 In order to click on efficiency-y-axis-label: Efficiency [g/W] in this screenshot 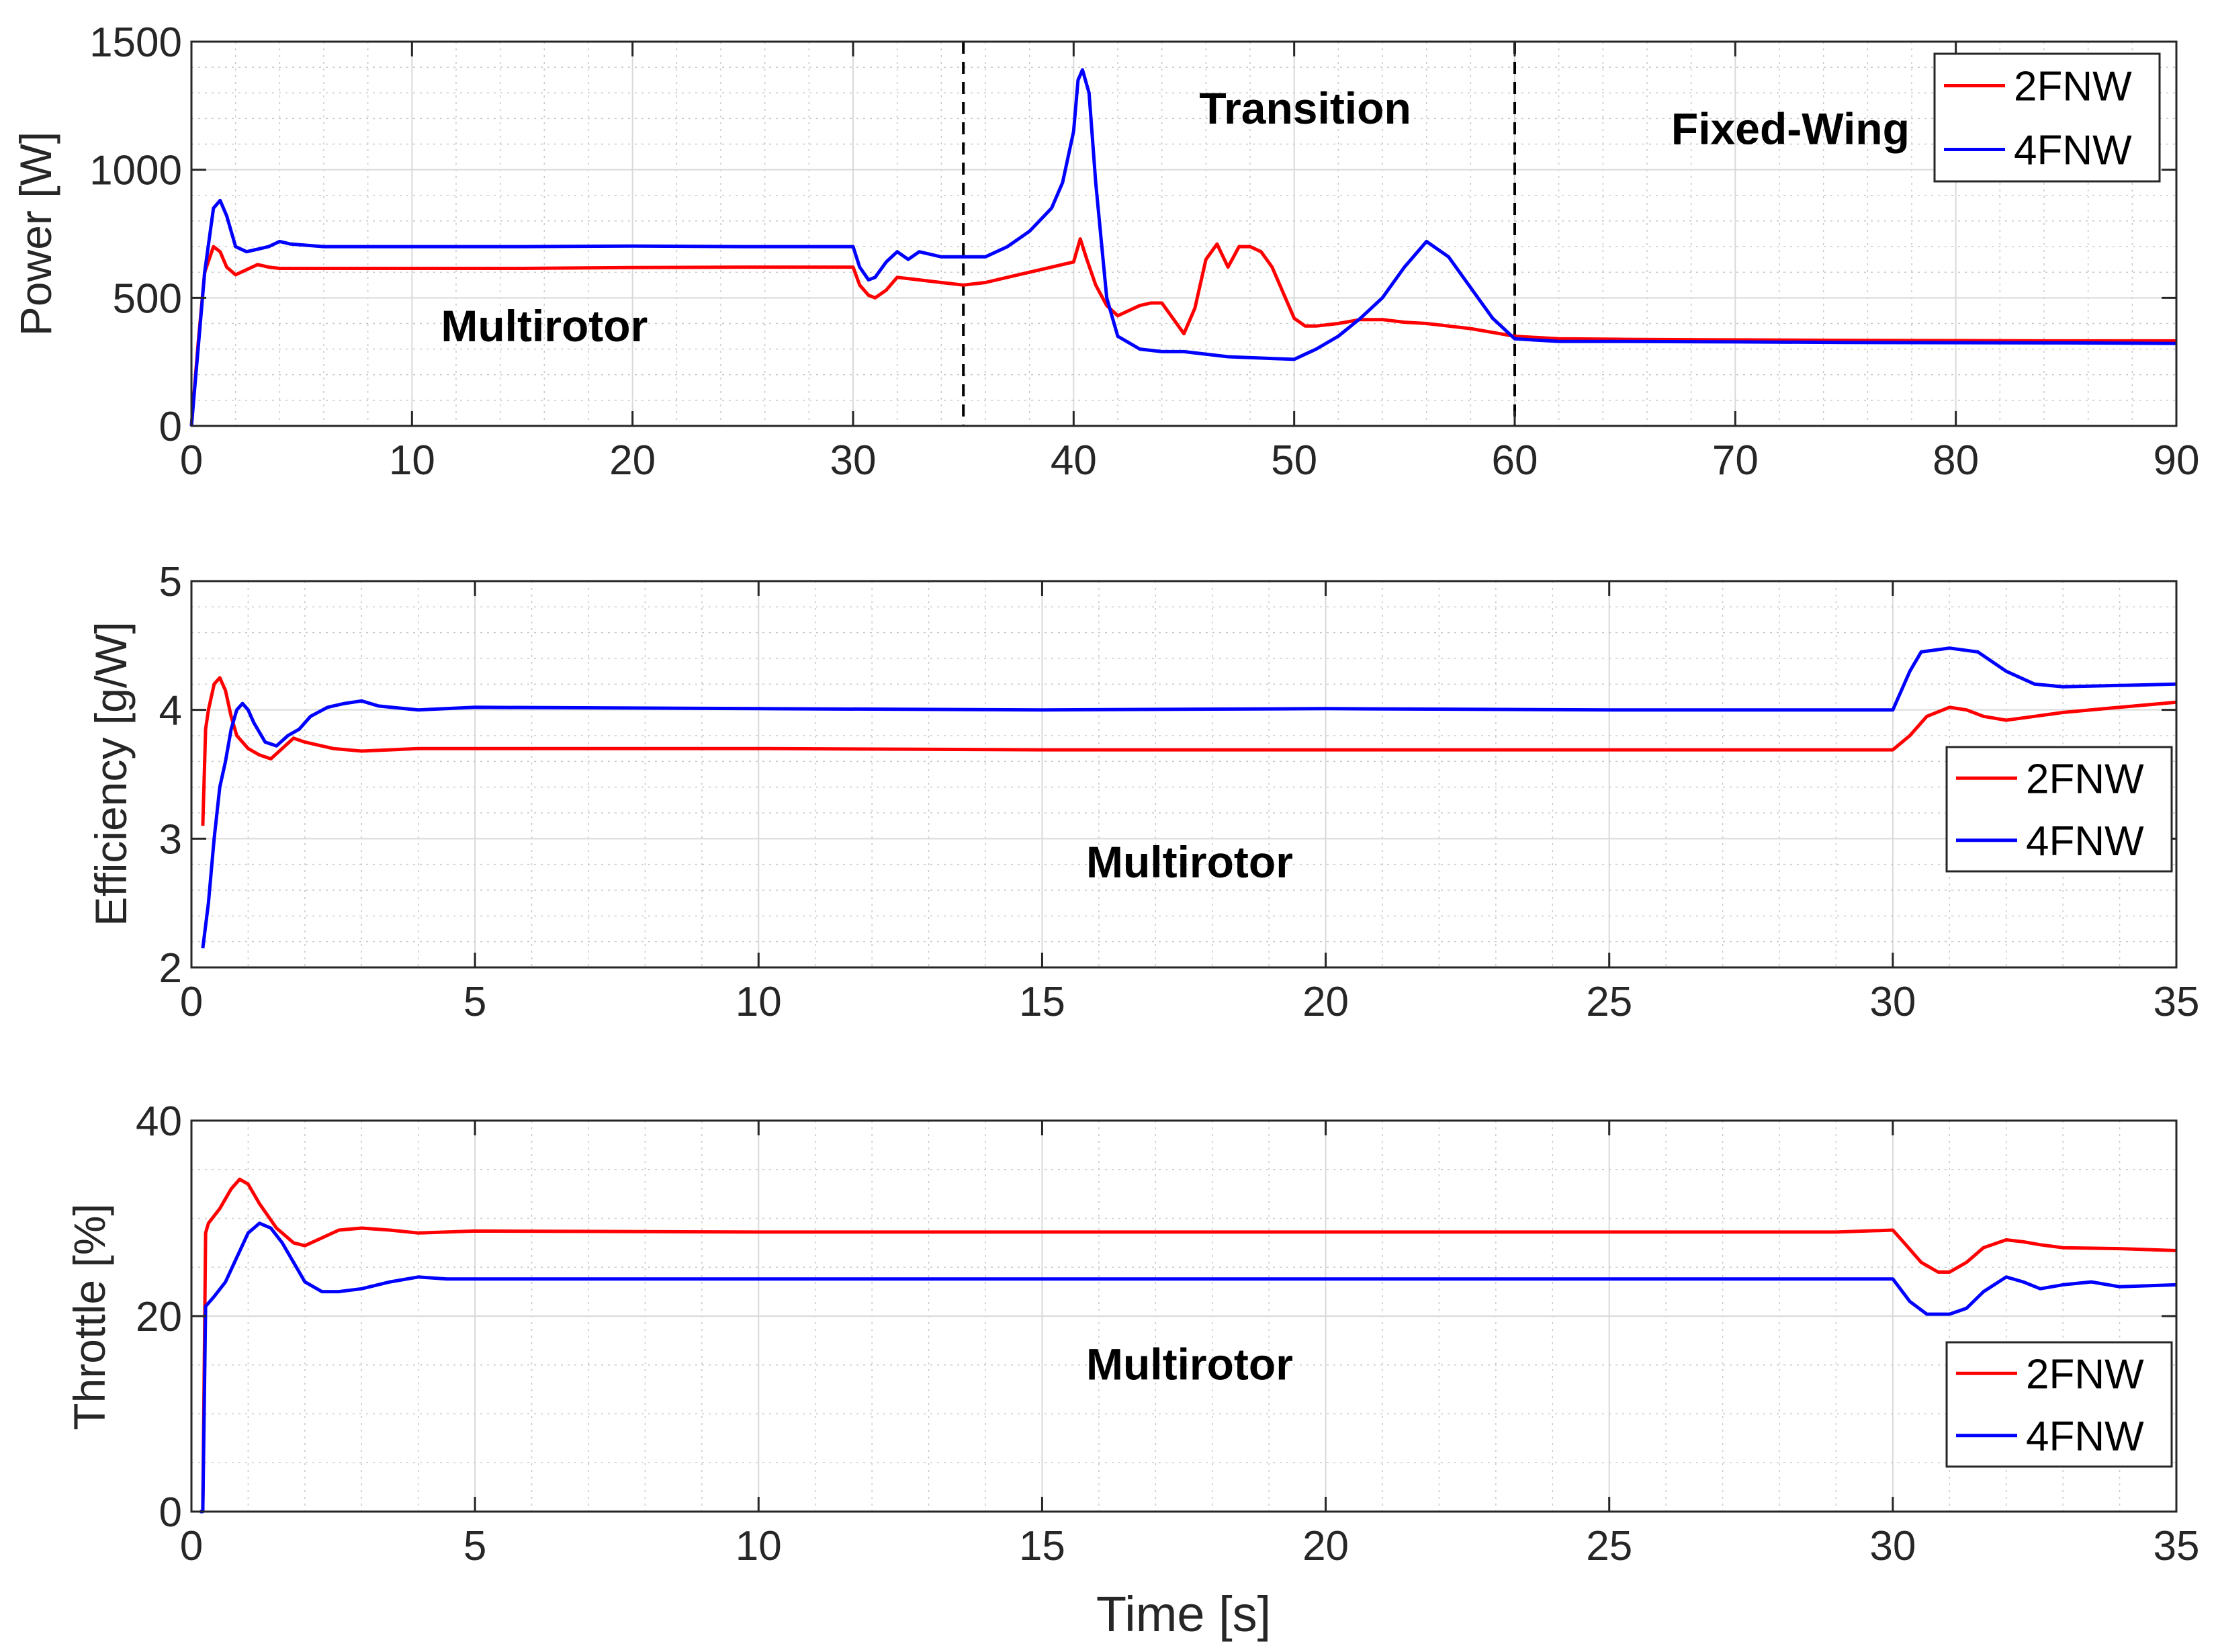, I will do `click(111, 773)`.